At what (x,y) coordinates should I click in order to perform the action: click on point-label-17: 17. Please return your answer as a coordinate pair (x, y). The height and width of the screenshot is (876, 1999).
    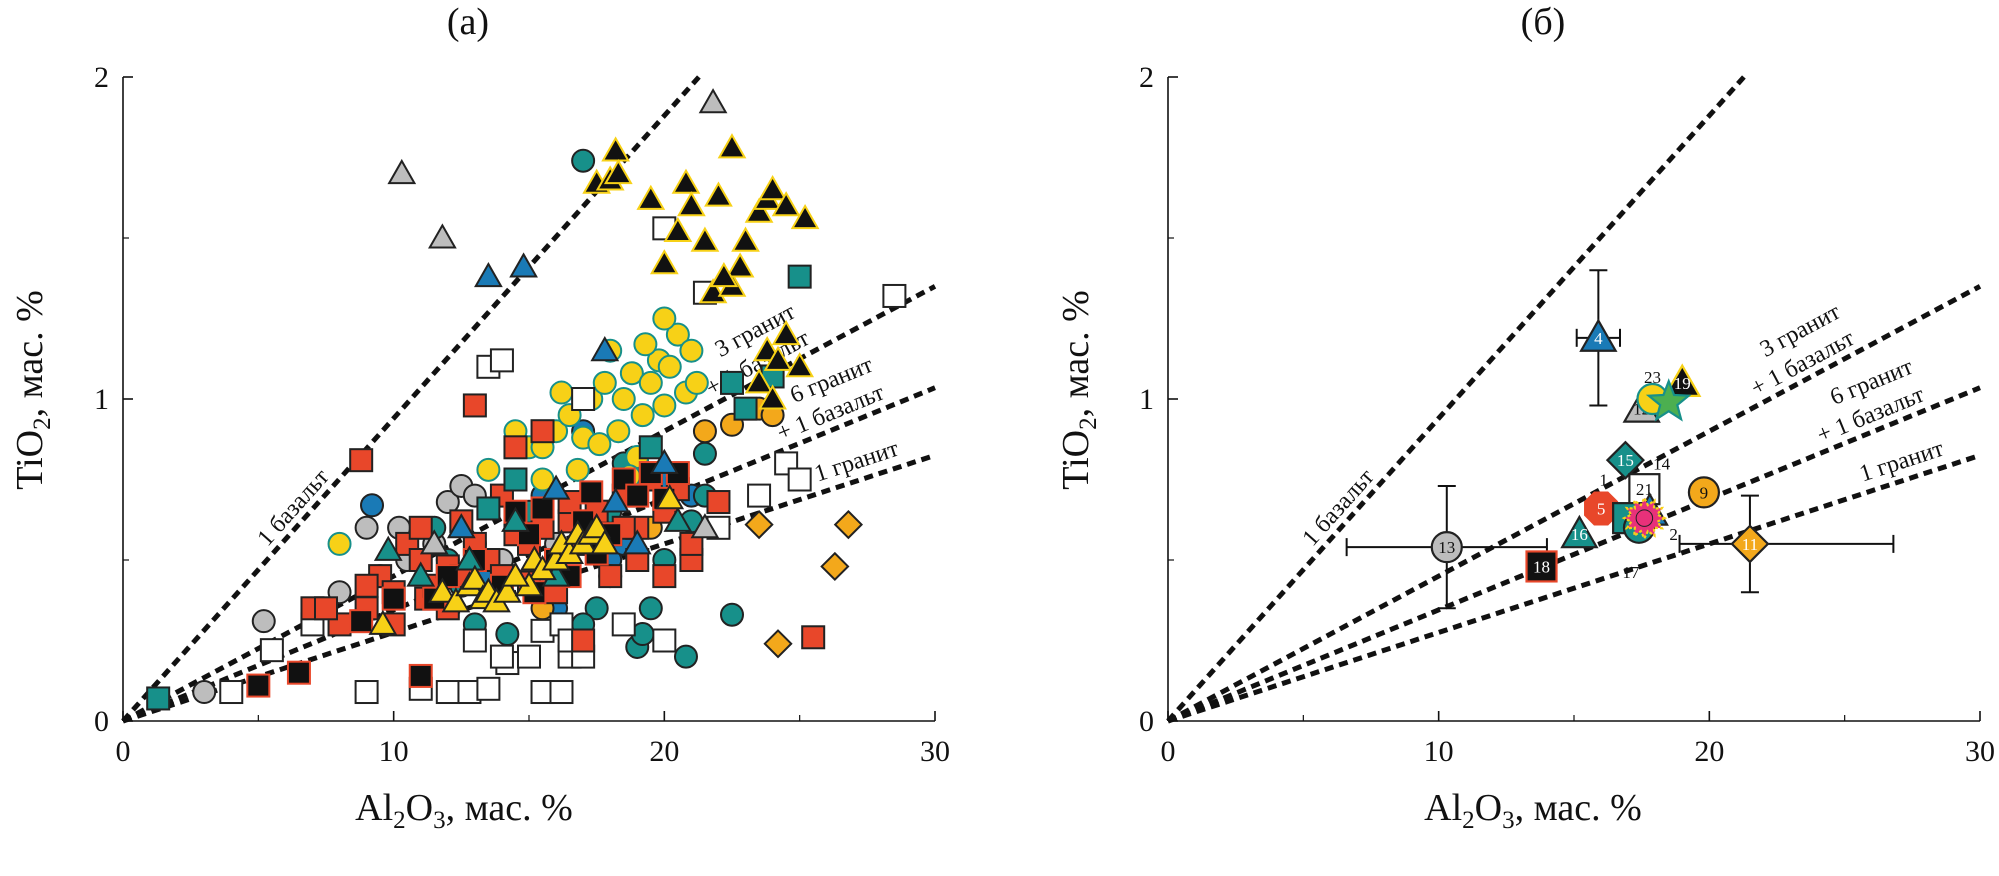
    Looking at the image, I should click on (1631, 572).